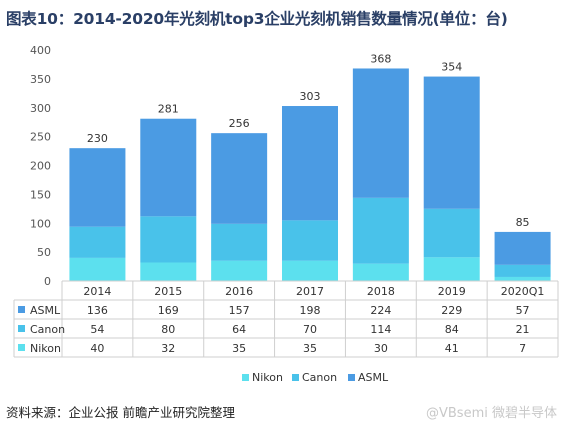  I want to click on bar-canon-2015, so click(168, 239).